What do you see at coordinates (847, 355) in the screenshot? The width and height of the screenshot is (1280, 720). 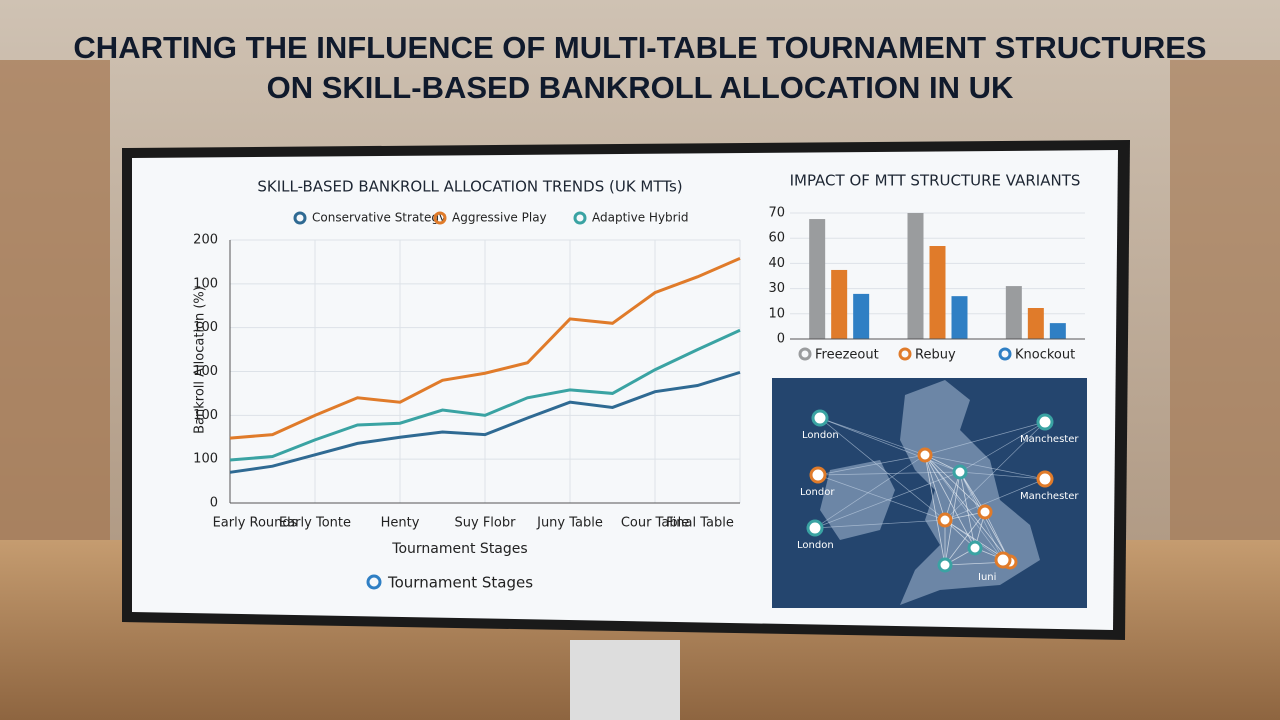 I see `legend-label: Freezeout` at bounding box center [847, 355].